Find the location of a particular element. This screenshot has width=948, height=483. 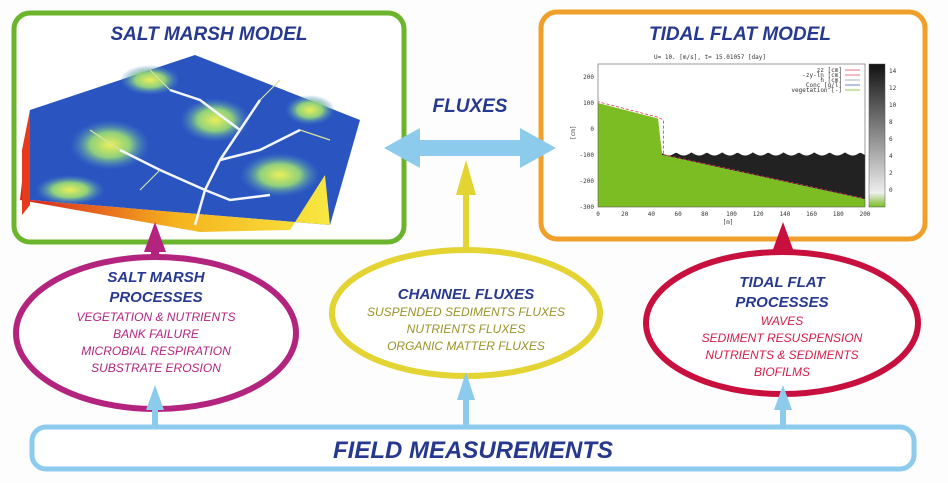

tidal-flat-processes-title-2: PROCESSES is located at coordinates (781, 302).